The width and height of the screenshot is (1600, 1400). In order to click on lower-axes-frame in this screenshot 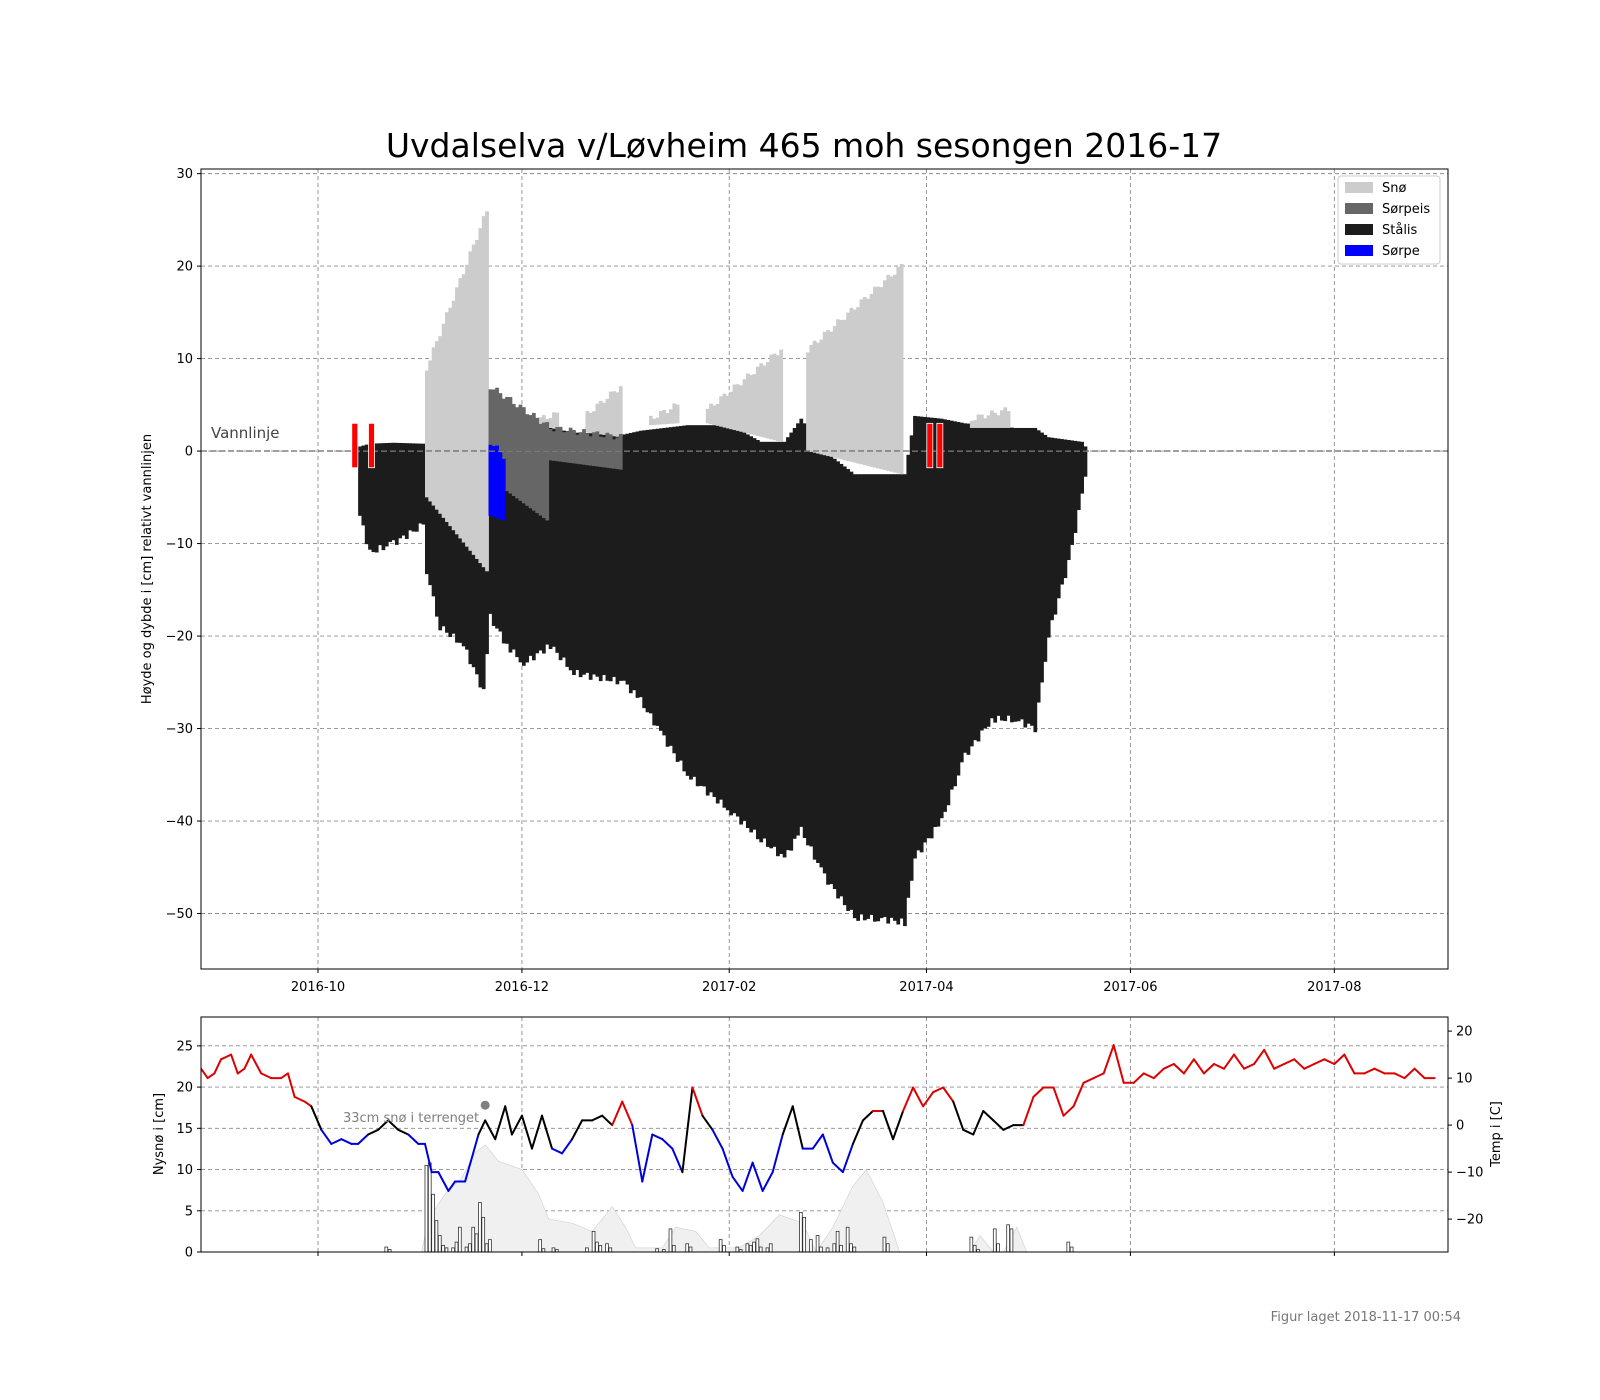, I will do `click(824, 1134)`.